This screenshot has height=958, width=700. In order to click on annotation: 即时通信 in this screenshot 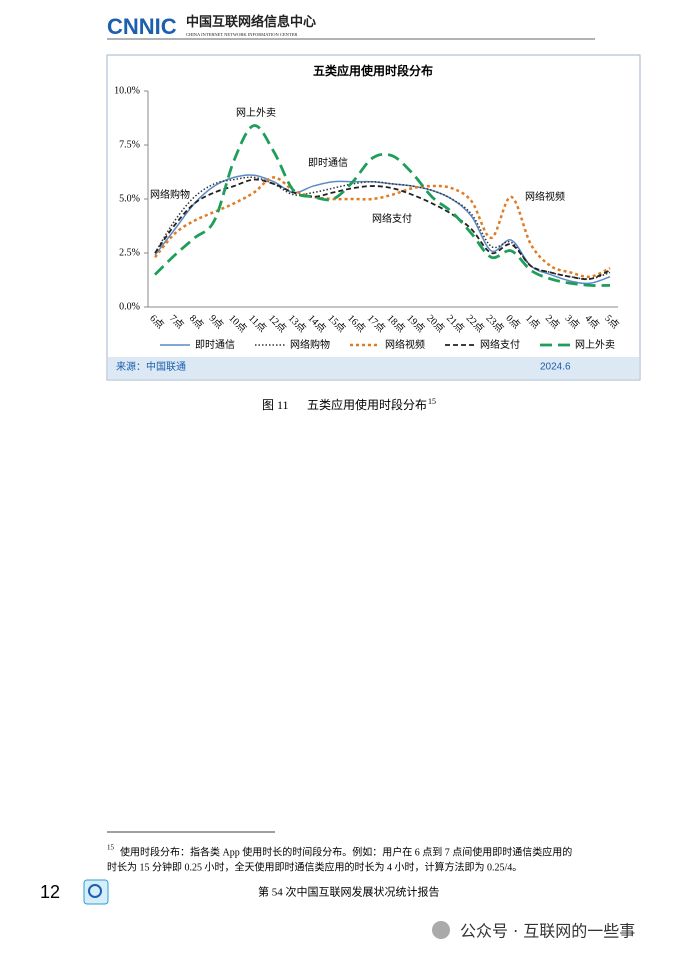, I will do `click(328, 163)`.